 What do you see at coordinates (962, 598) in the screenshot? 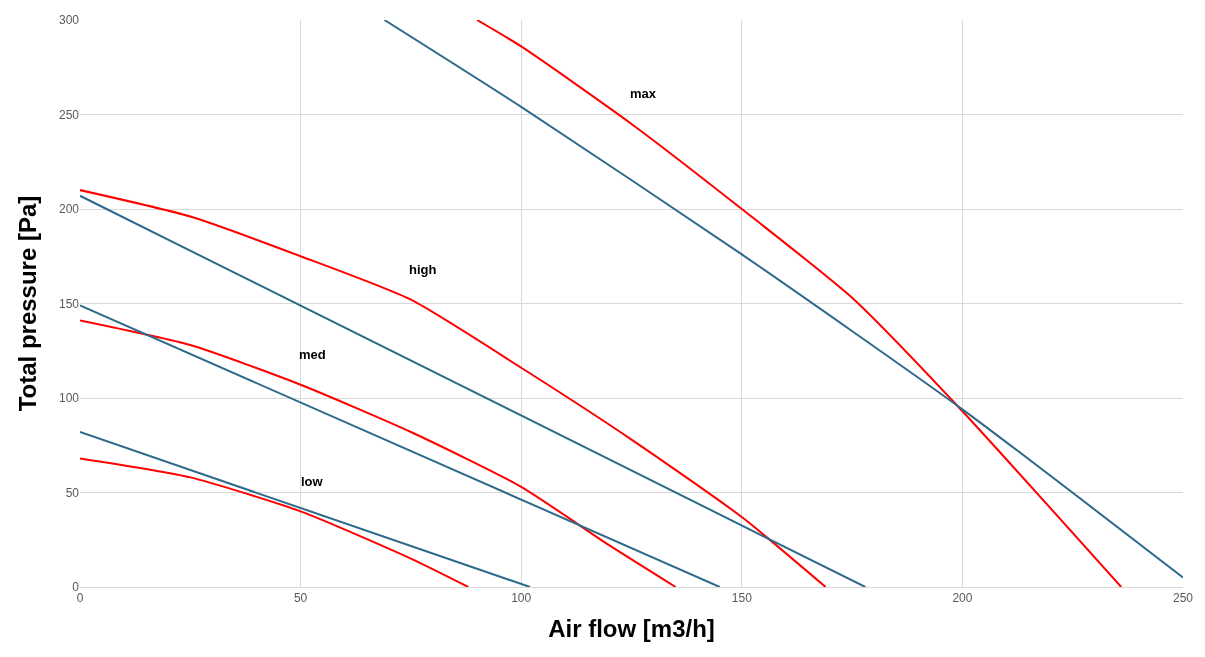
I see `x-tick-label: 200` at bounding box center [962, 598].